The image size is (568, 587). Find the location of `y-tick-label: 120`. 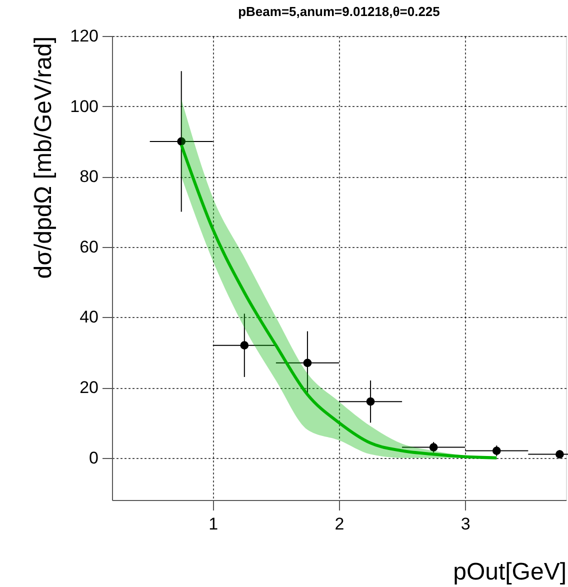

y-tick-label: 120 is located at coordinates (84, 36).